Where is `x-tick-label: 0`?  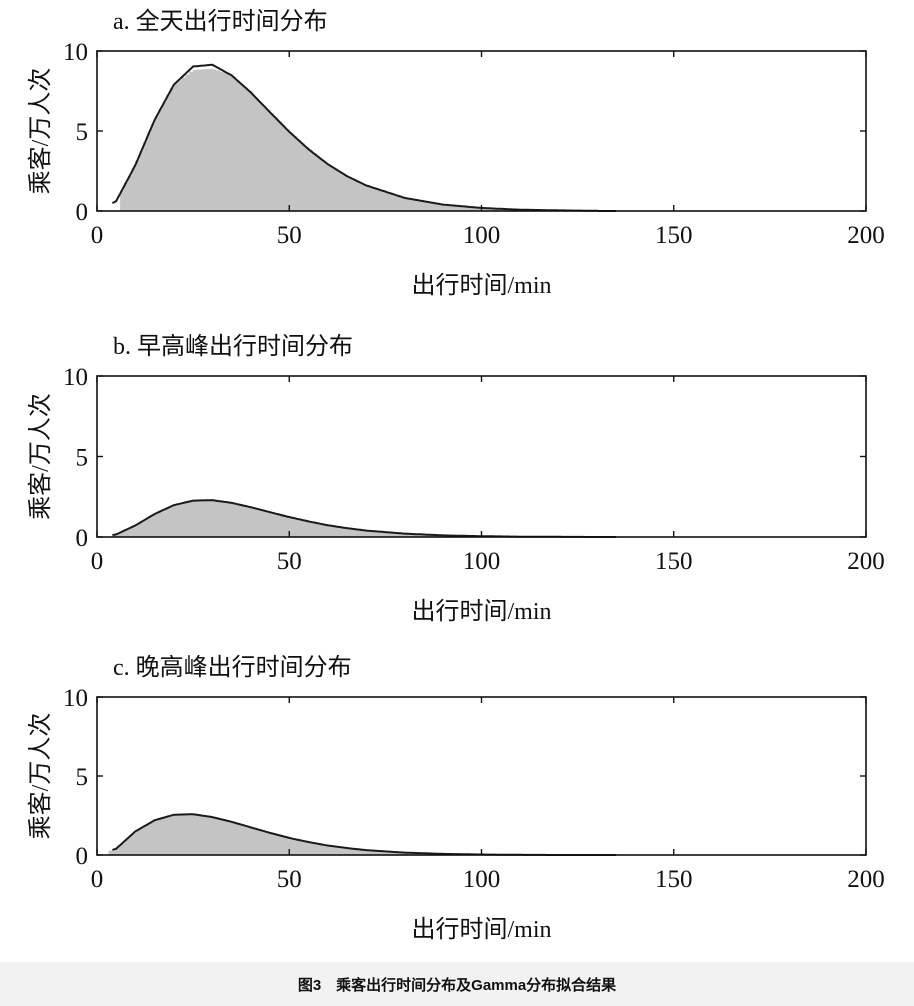
x-tick-label: 0 is located at coordinates (97, 879).